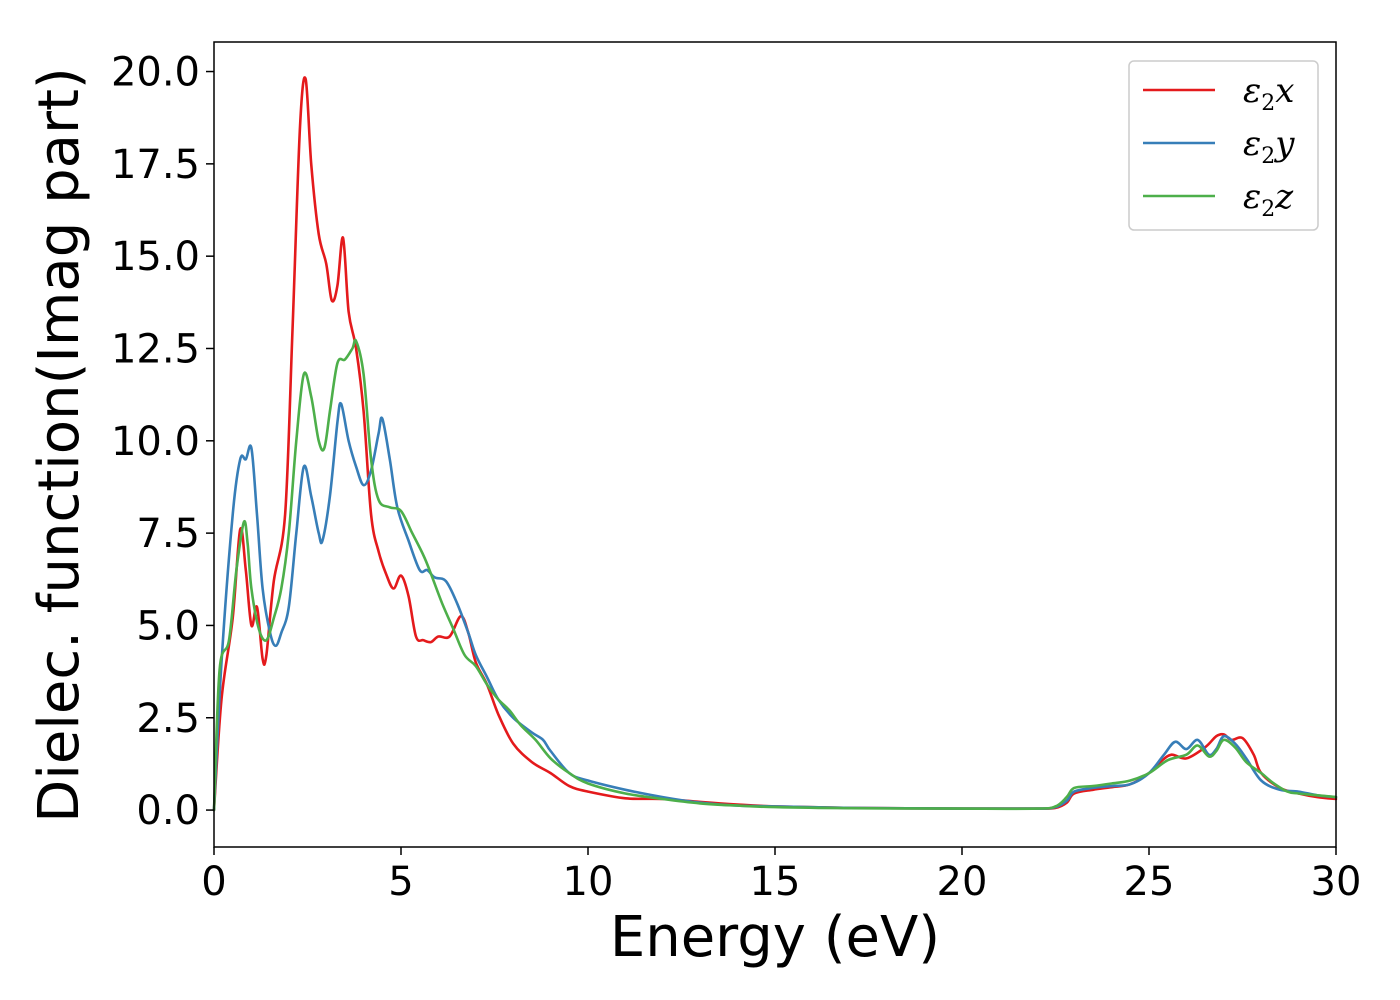  I want to click on y-axis-ticks: 0.0 2.5 5.0 7.5 10.0 12.5 15.0 17.5 20.0, so click(162, 442).